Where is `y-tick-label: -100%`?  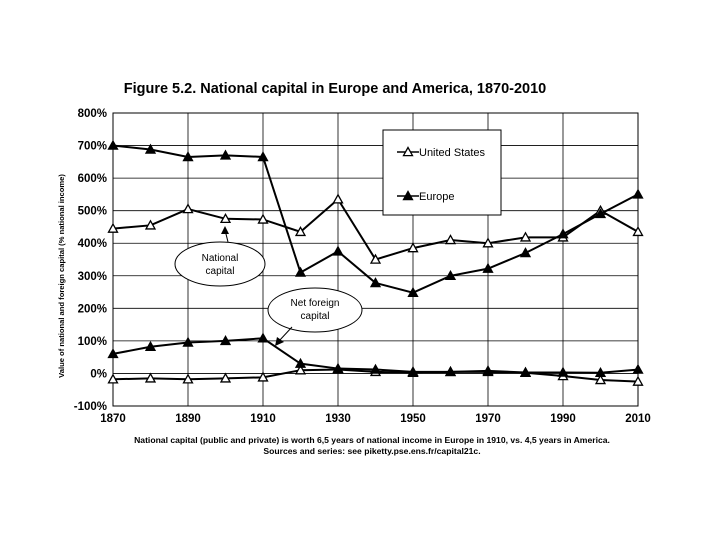 y-tick-label: -100% is located at coordinates (90, 407).